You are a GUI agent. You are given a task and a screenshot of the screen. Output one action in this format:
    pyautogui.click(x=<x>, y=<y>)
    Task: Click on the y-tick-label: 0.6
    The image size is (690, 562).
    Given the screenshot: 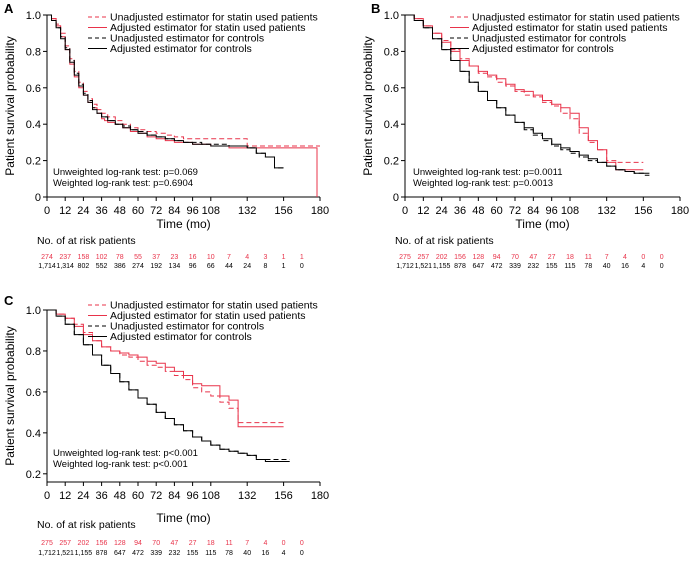 What is the action you would take?
    pyautogui.click(x=391, y=89)
    